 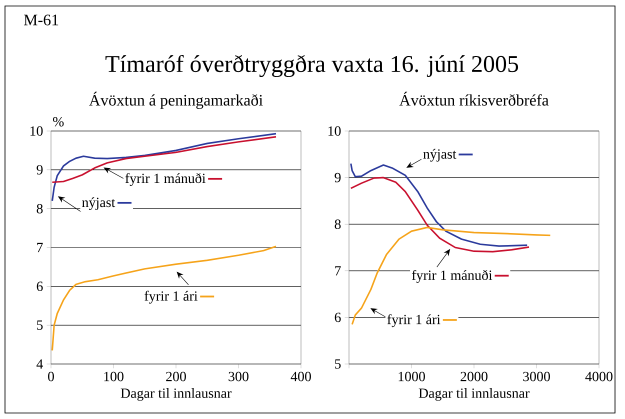 What do you see at coordinates (176, 377) in the screenshot?
I see `x-tick-label: 200` at bounding box center [176, 377].